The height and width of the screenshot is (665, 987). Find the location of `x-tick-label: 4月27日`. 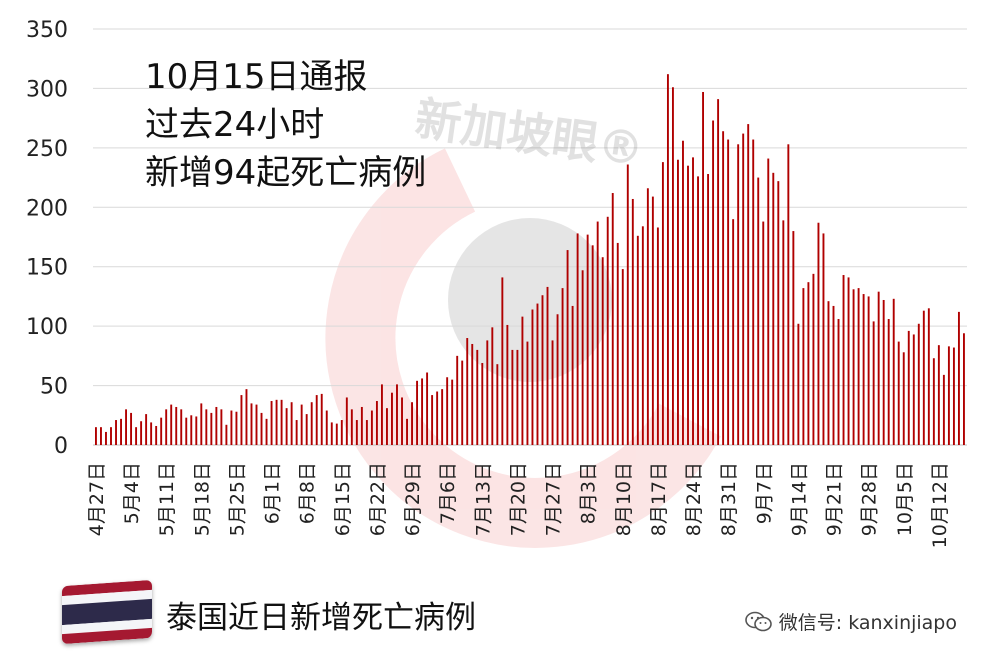

x-tick-label: 4月27日 is located at coordinates (97, 499).